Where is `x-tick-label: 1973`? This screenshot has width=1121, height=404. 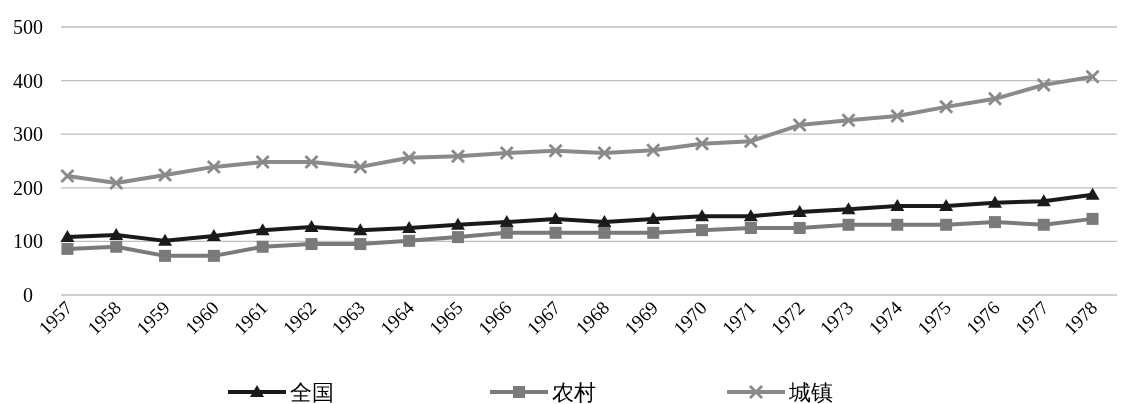
x-tick-label: 1973 is located at coordinates (836, 317).